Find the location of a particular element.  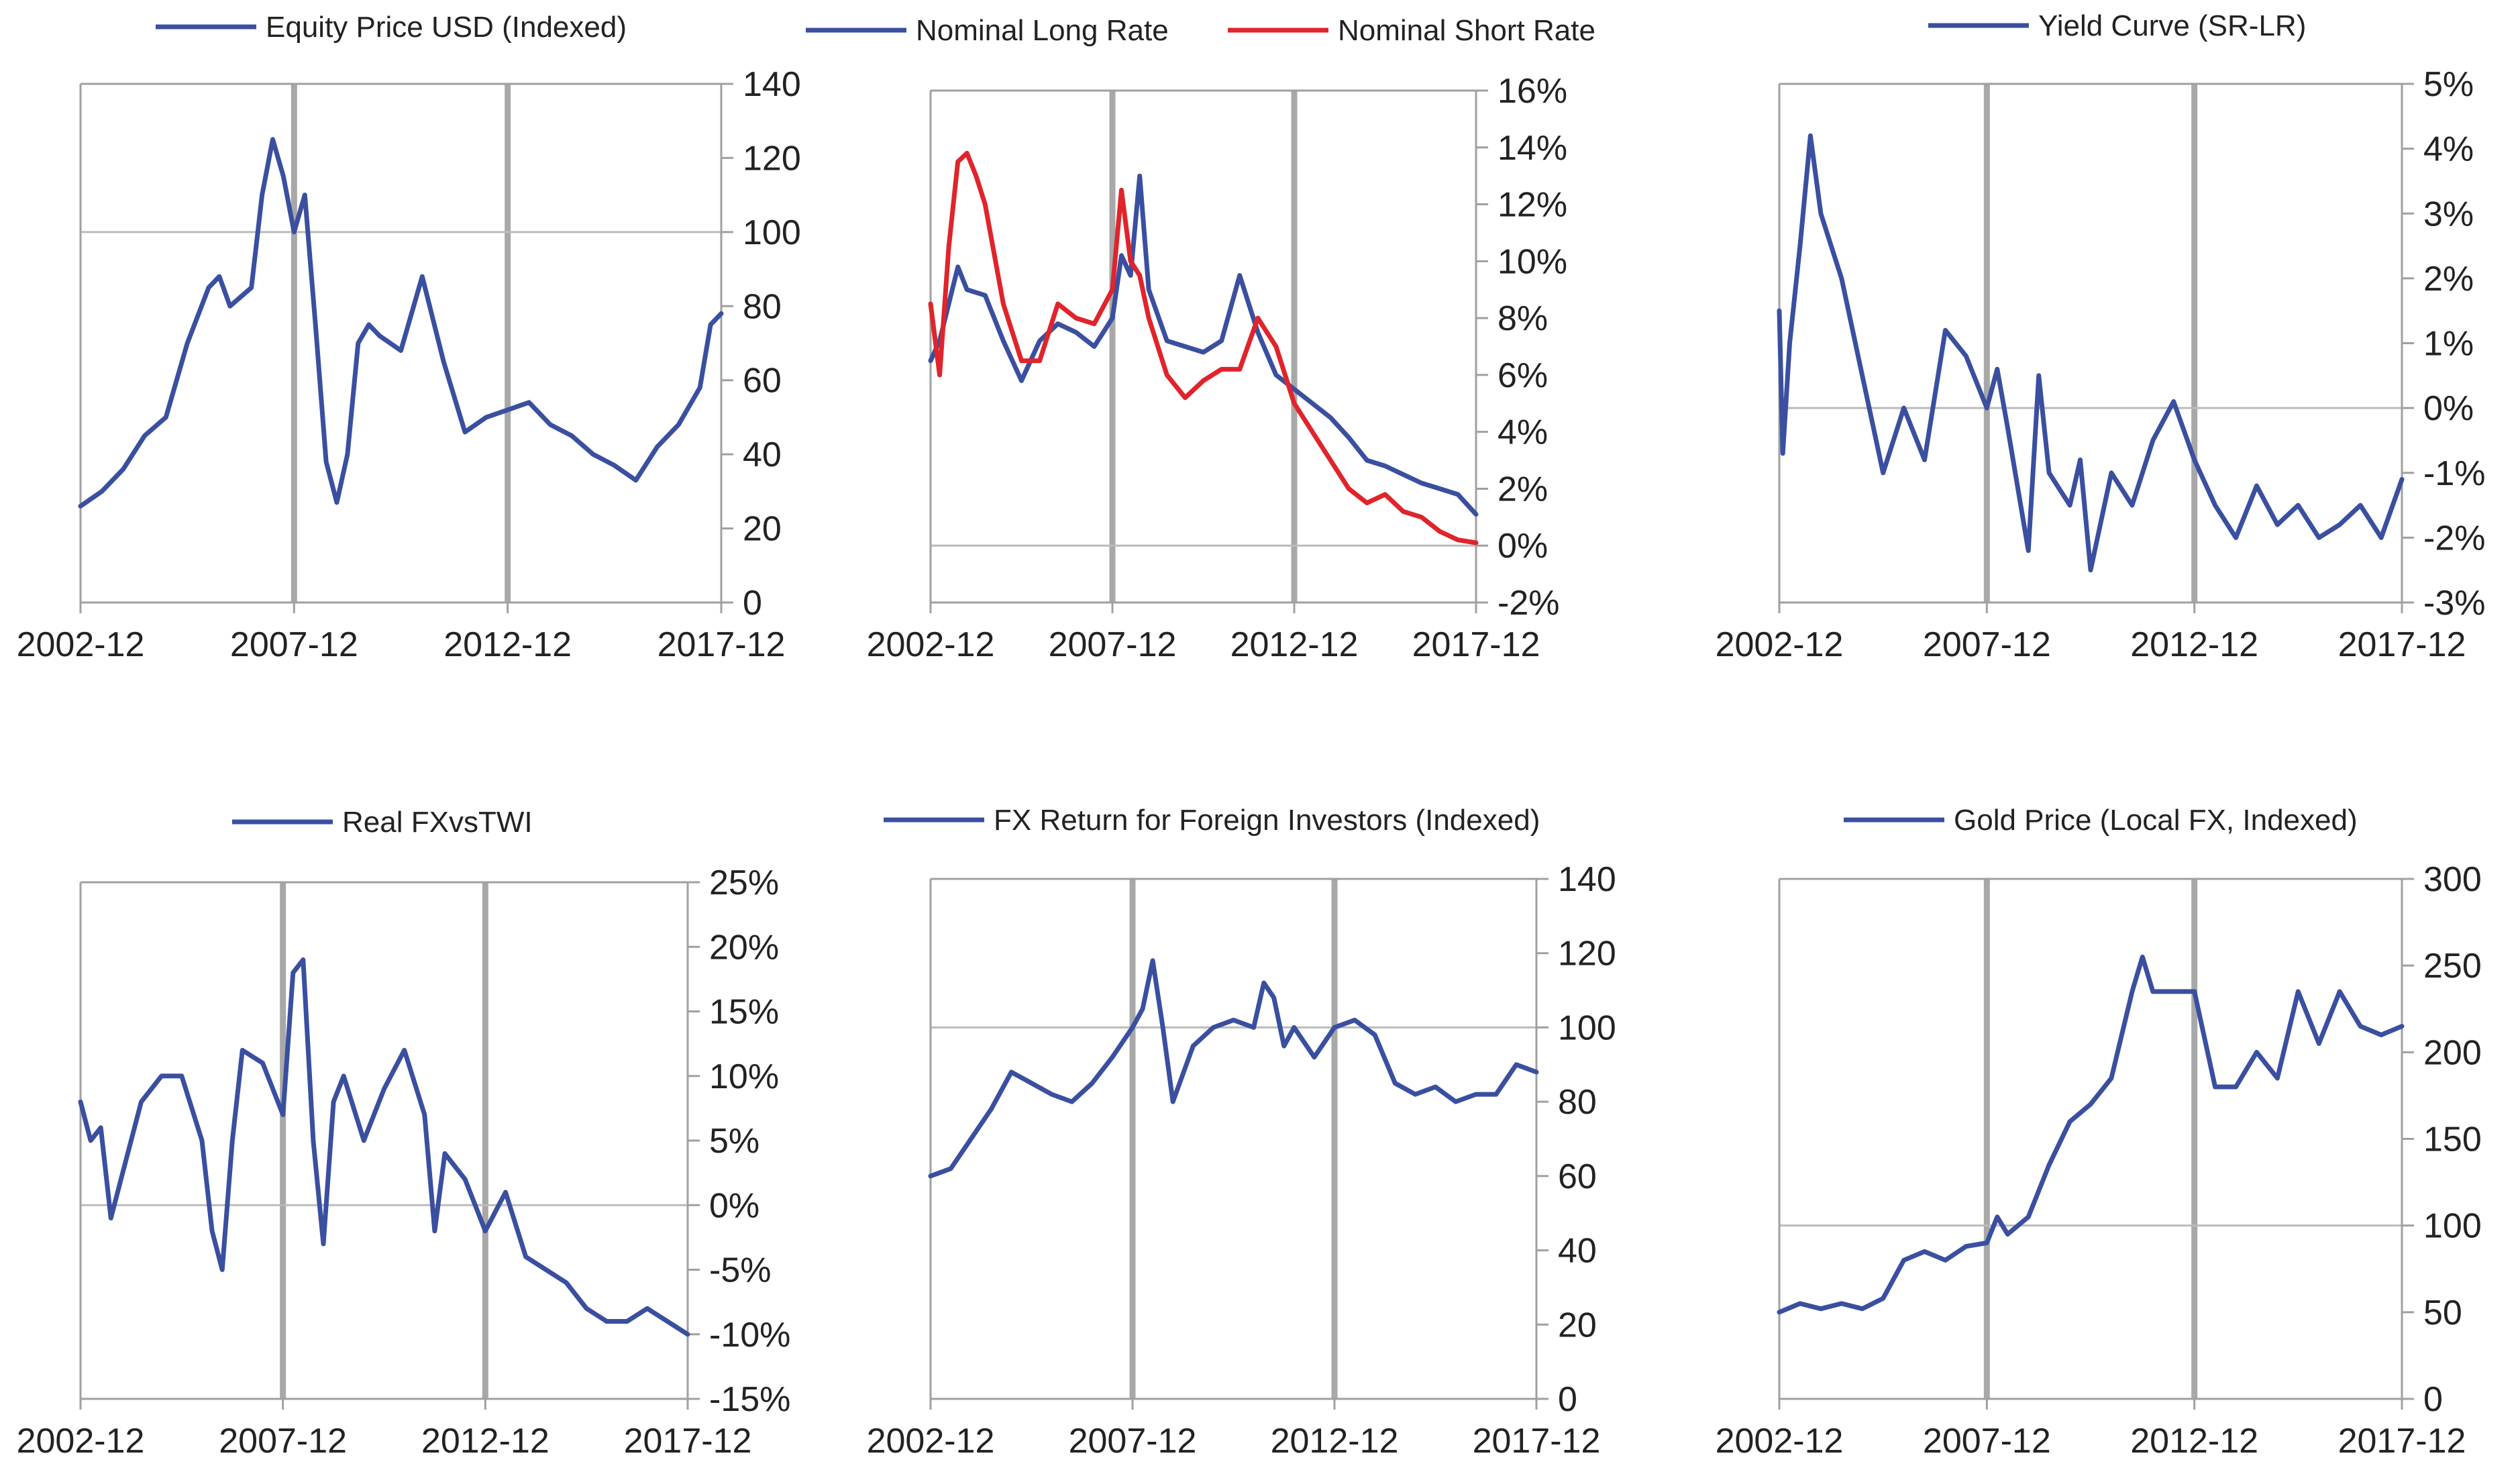

y-tick-label: 12% is located at coordinates (1533, 206).